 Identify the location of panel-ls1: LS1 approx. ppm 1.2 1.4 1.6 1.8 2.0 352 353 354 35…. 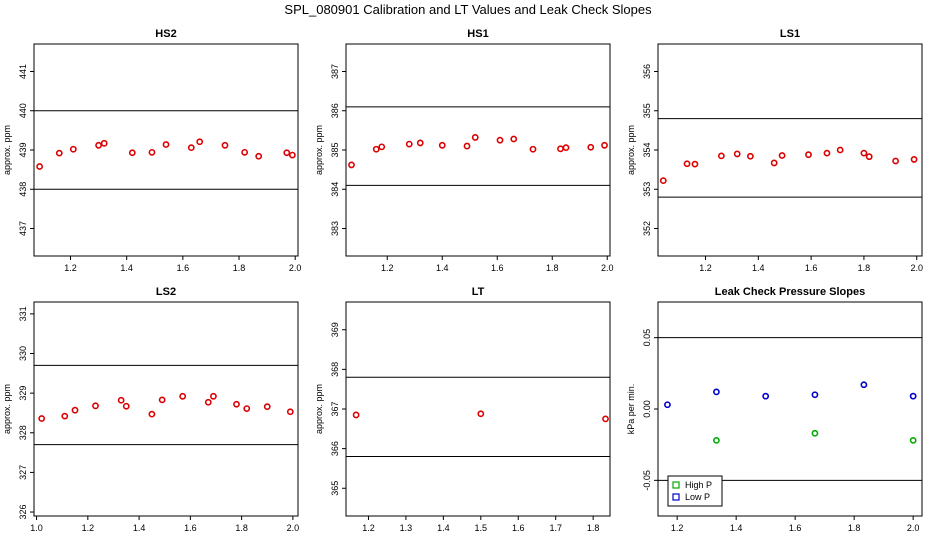
(774, 150).